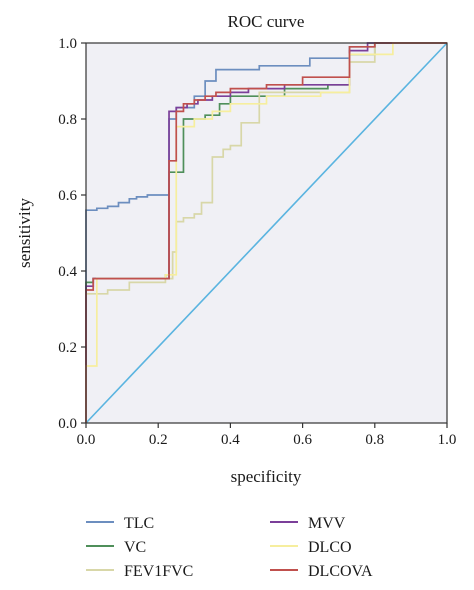 This screenshot has width=474, height=590. Describe the element at coordinates (158, 571) in the screenshot. I see `legend-label-fev1fvc: FEV1FVC` at that location.